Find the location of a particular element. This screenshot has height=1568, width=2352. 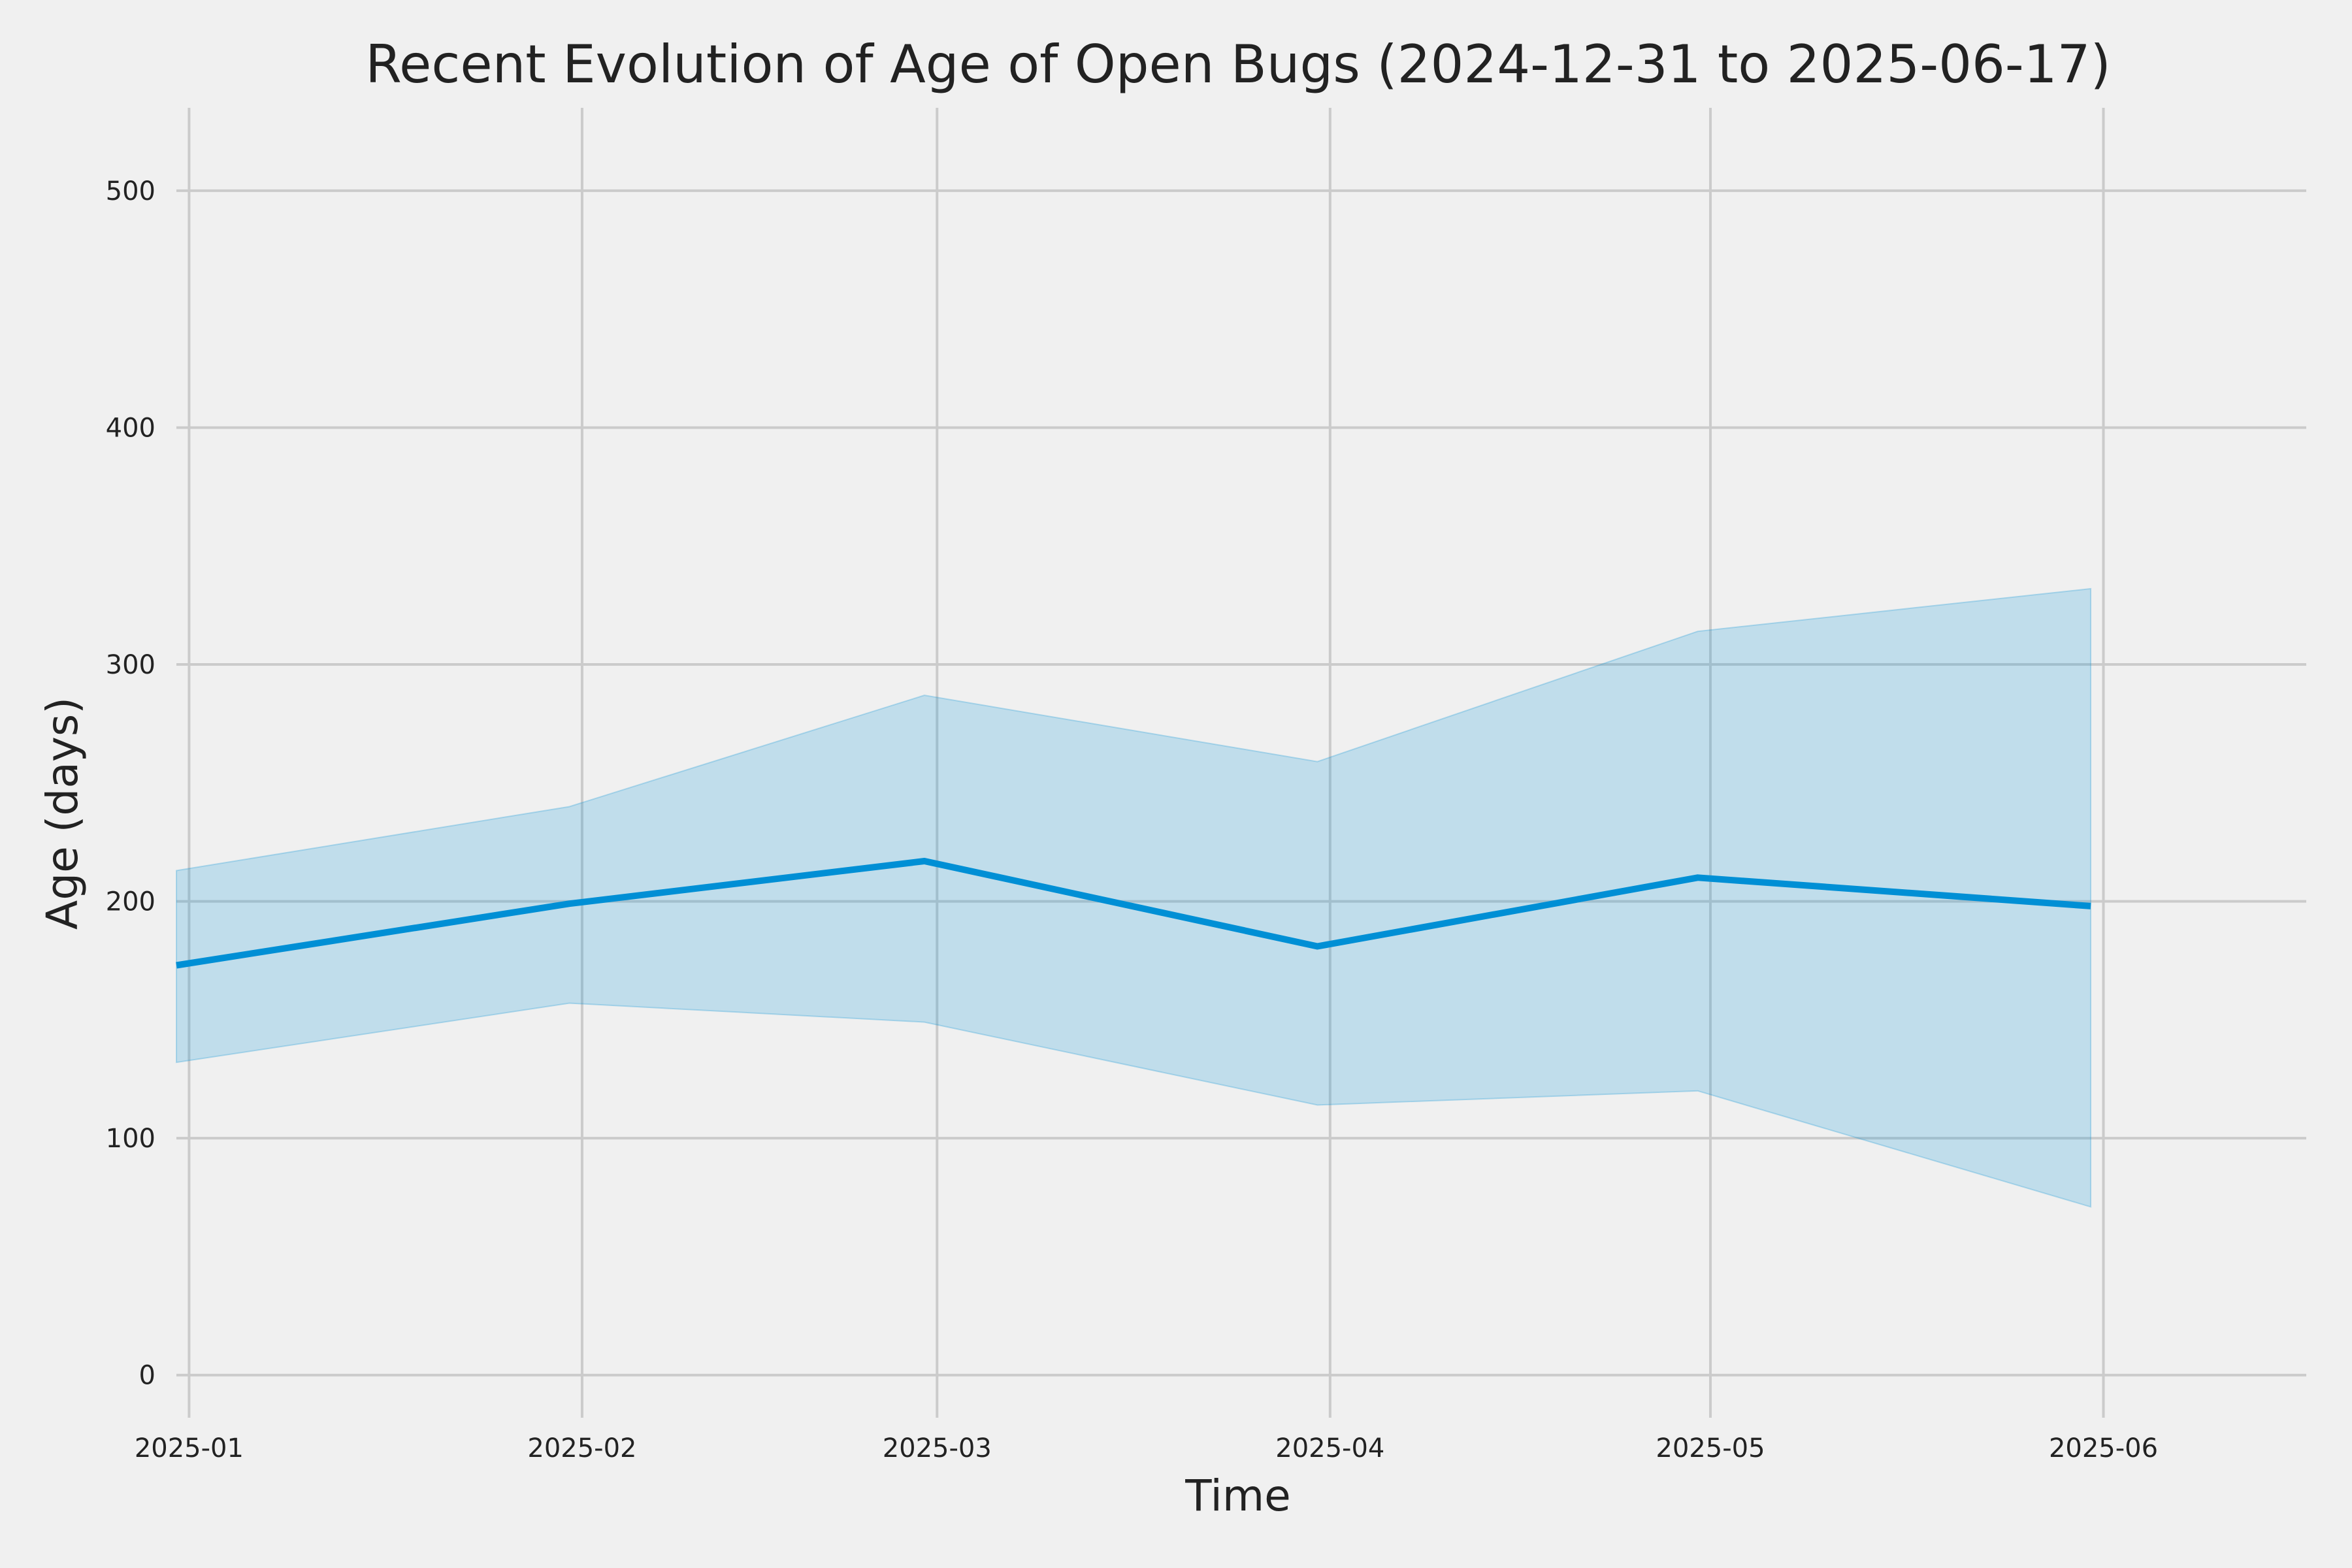

y-tick-label: 100 is located at coordinates (130, 1139).